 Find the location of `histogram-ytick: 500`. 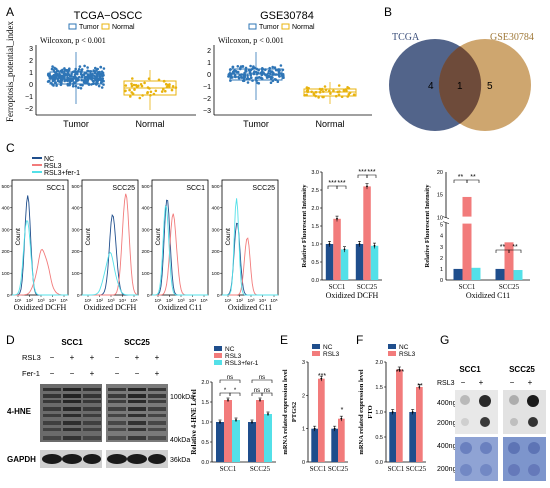

histogram-ytick: 500 is located at coordinates (75, 187).